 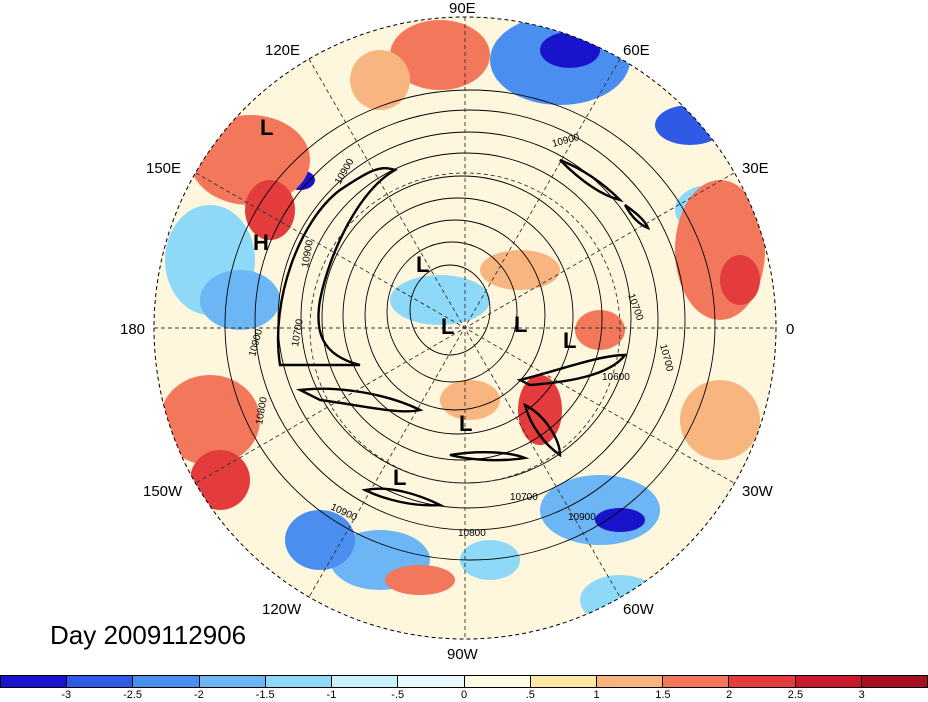 What do you see at coordinates (861, 695) in the screenshot?
I see `colorbar-tick-label: 3` at bounding box center [861, 695].